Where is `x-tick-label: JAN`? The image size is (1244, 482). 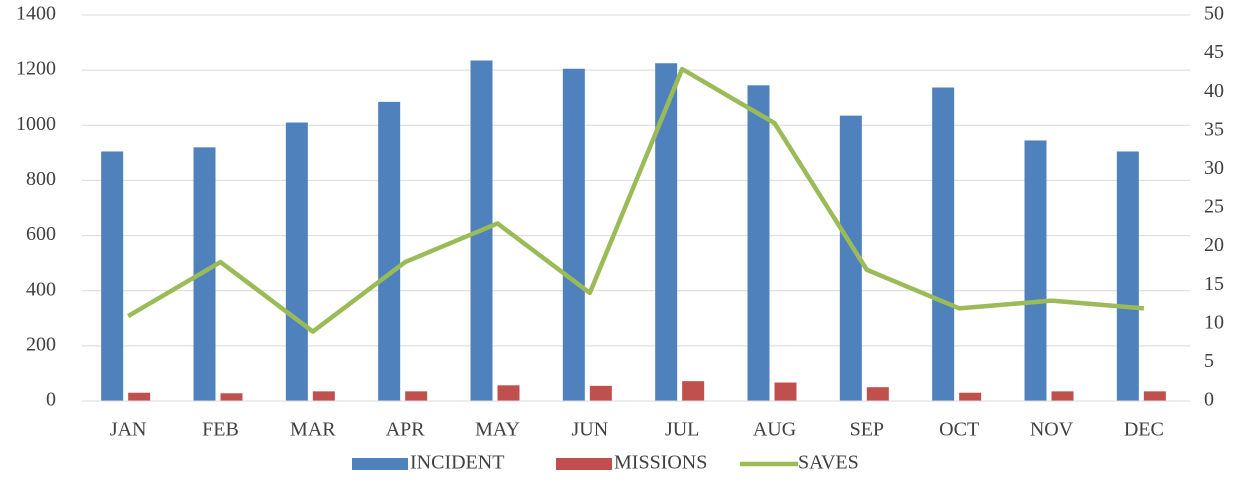
x-tick-label: JAN is located at coordinates (128, 430).